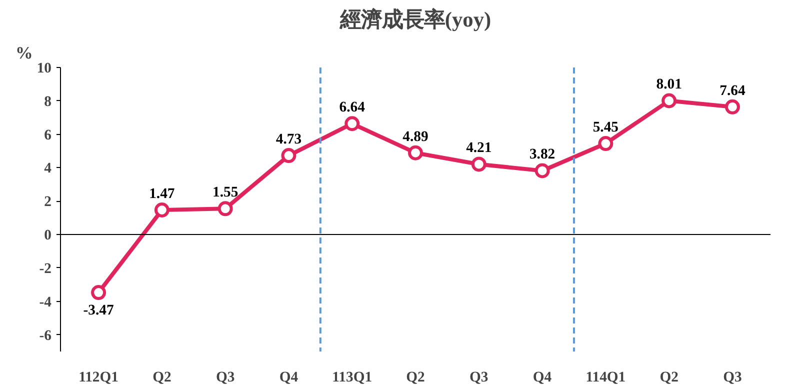  I want to click on y-tick-label: -2, so click(45, 268).